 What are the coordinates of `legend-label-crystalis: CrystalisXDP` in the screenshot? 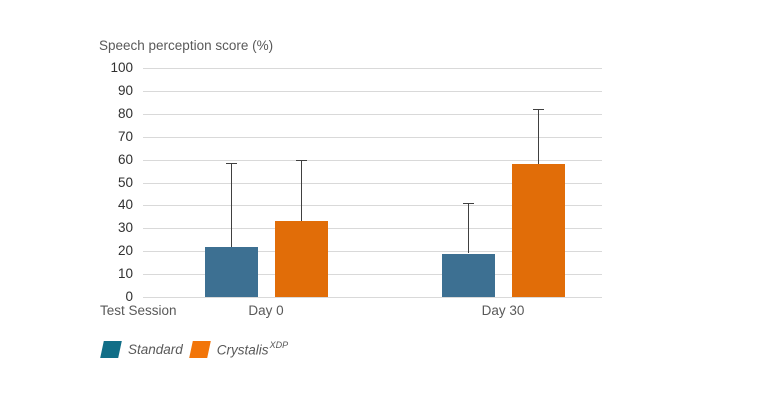 It's located at (252, 349).